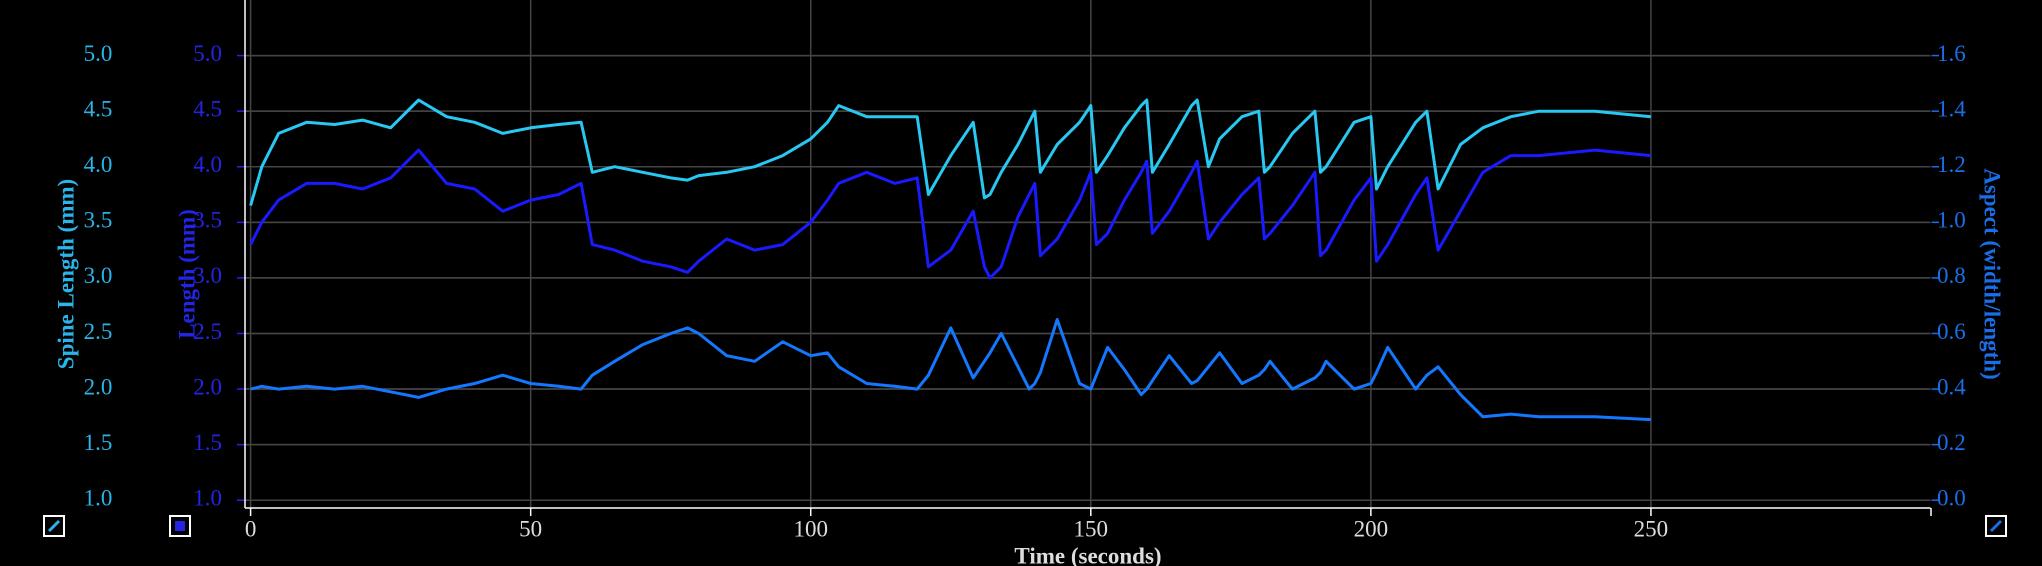 The image size is (2042, 566). What do you see at coordinates (1951, 53) in the screenshot?
I see `y-tick-label: 1.6` at bounding box center [1951, 53].